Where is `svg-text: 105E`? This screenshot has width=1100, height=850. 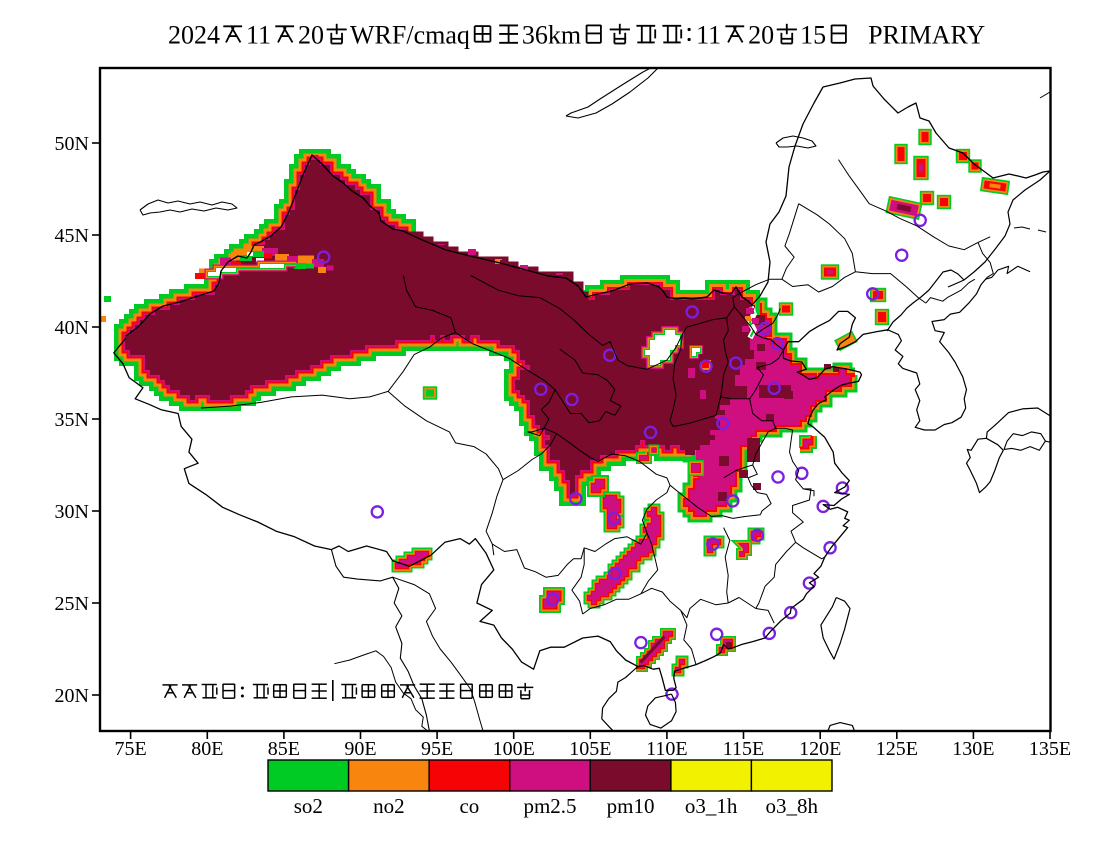
svg-text: 105E is located at coordinates (590, 749).